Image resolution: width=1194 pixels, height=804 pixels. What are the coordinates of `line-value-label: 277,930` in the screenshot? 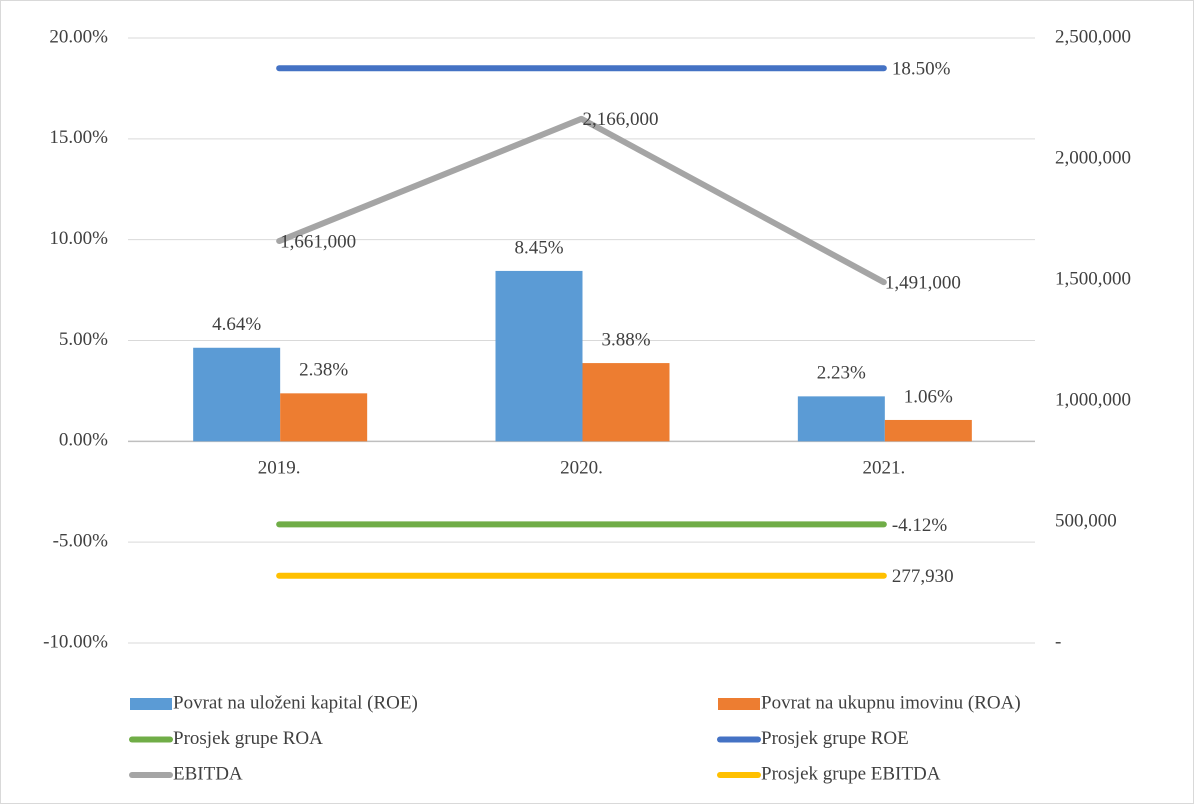 It's located at (923, 576).